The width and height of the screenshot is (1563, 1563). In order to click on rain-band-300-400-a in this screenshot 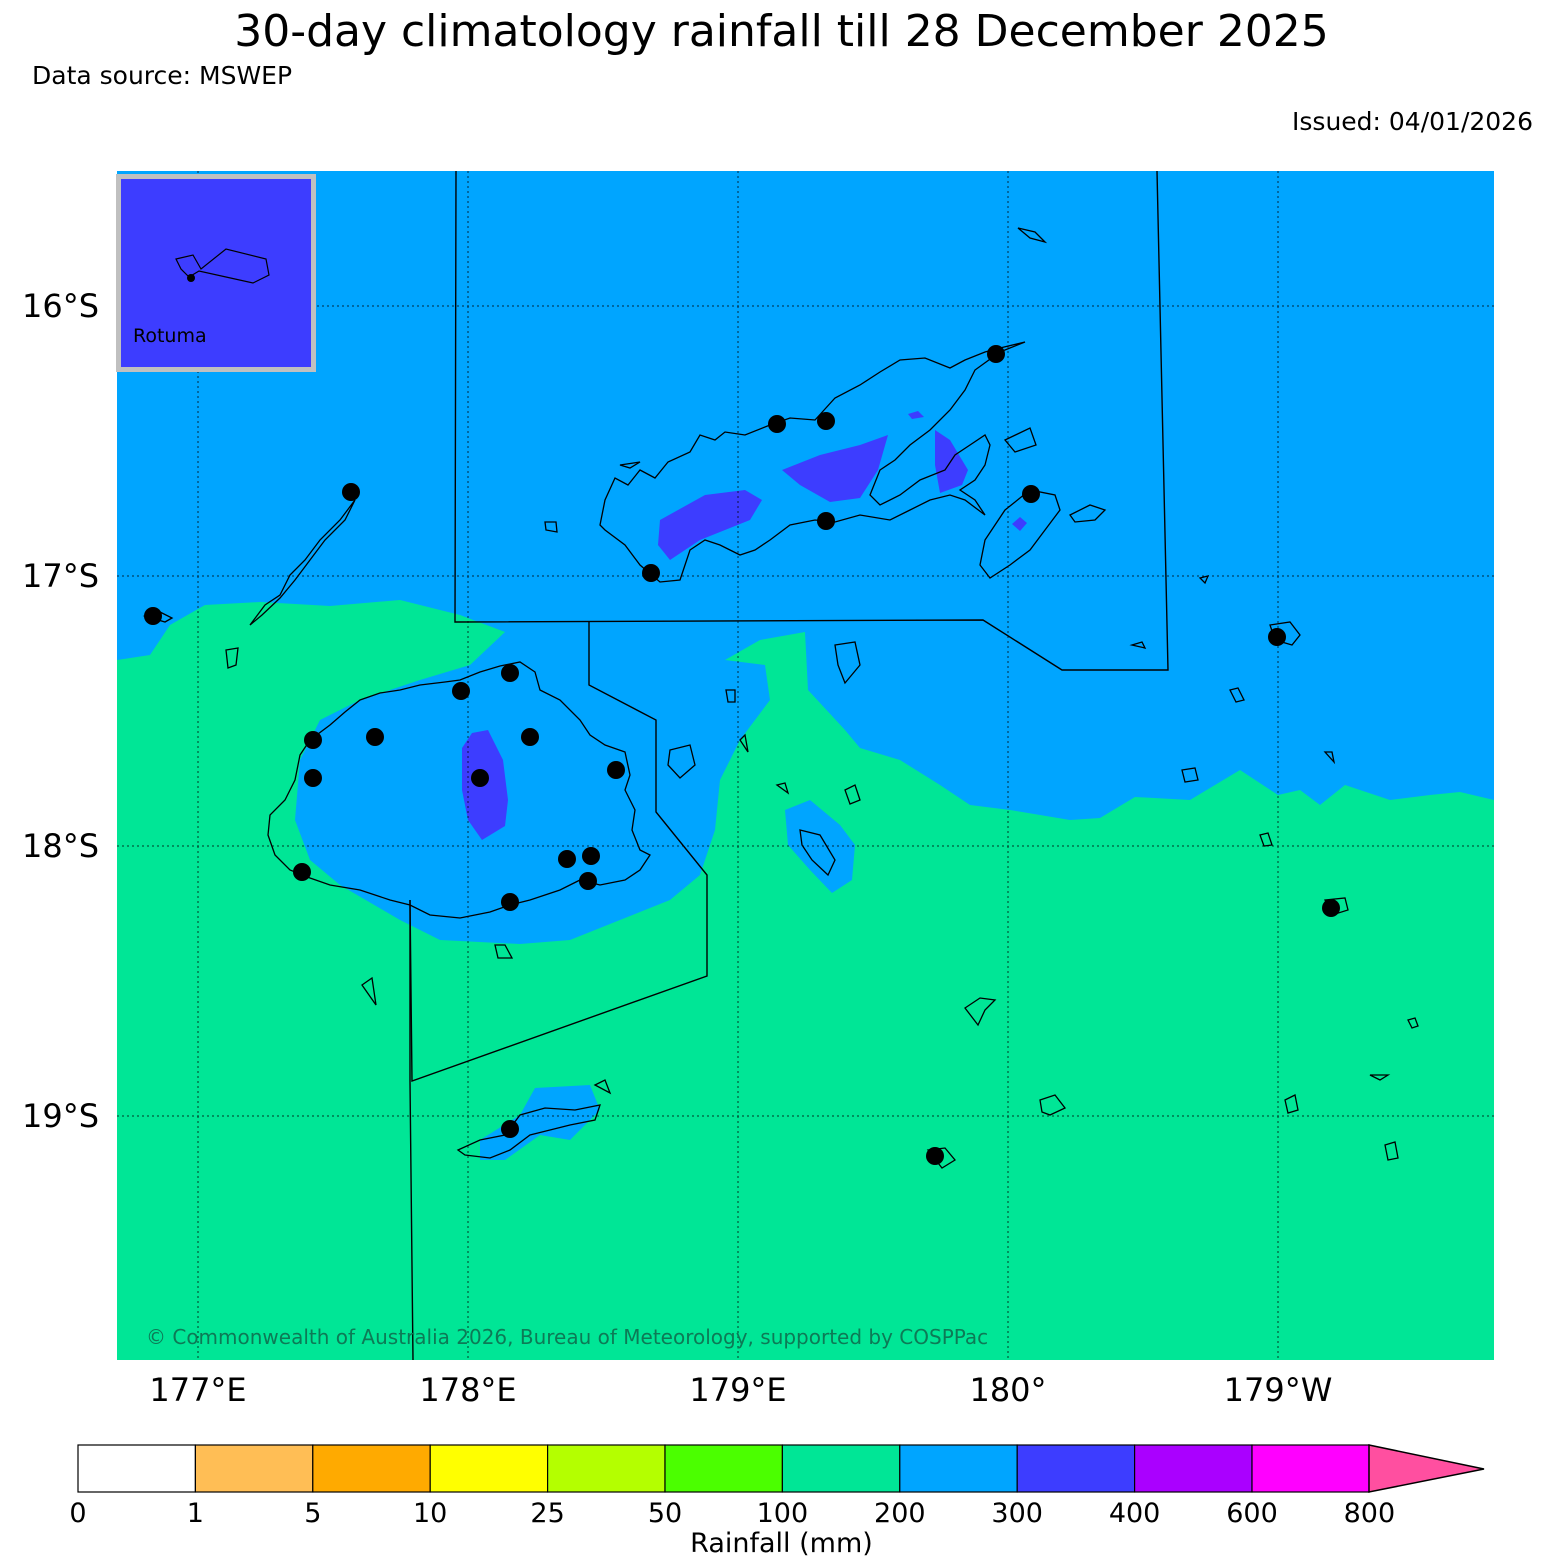, I will do `click(710, 525)`.